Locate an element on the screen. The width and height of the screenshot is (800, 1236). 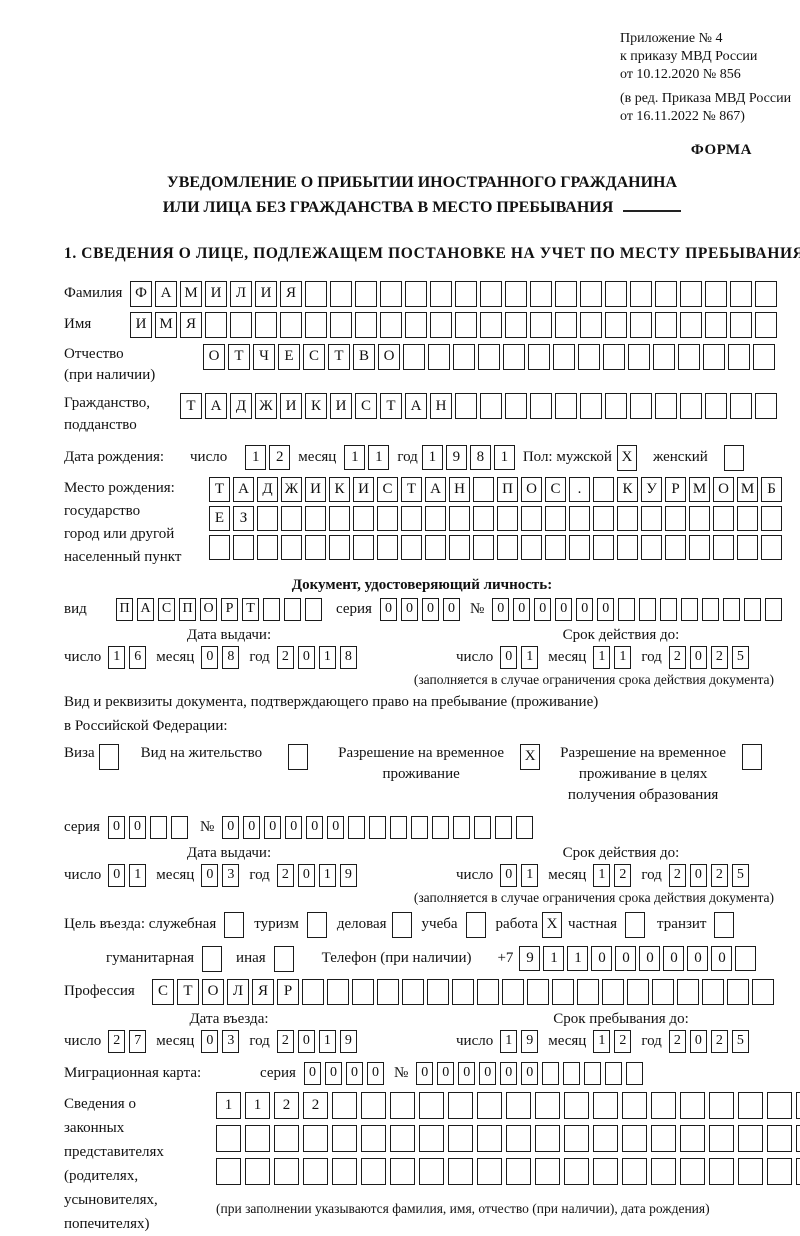
char-box: К is located at coordinates (339, 489).